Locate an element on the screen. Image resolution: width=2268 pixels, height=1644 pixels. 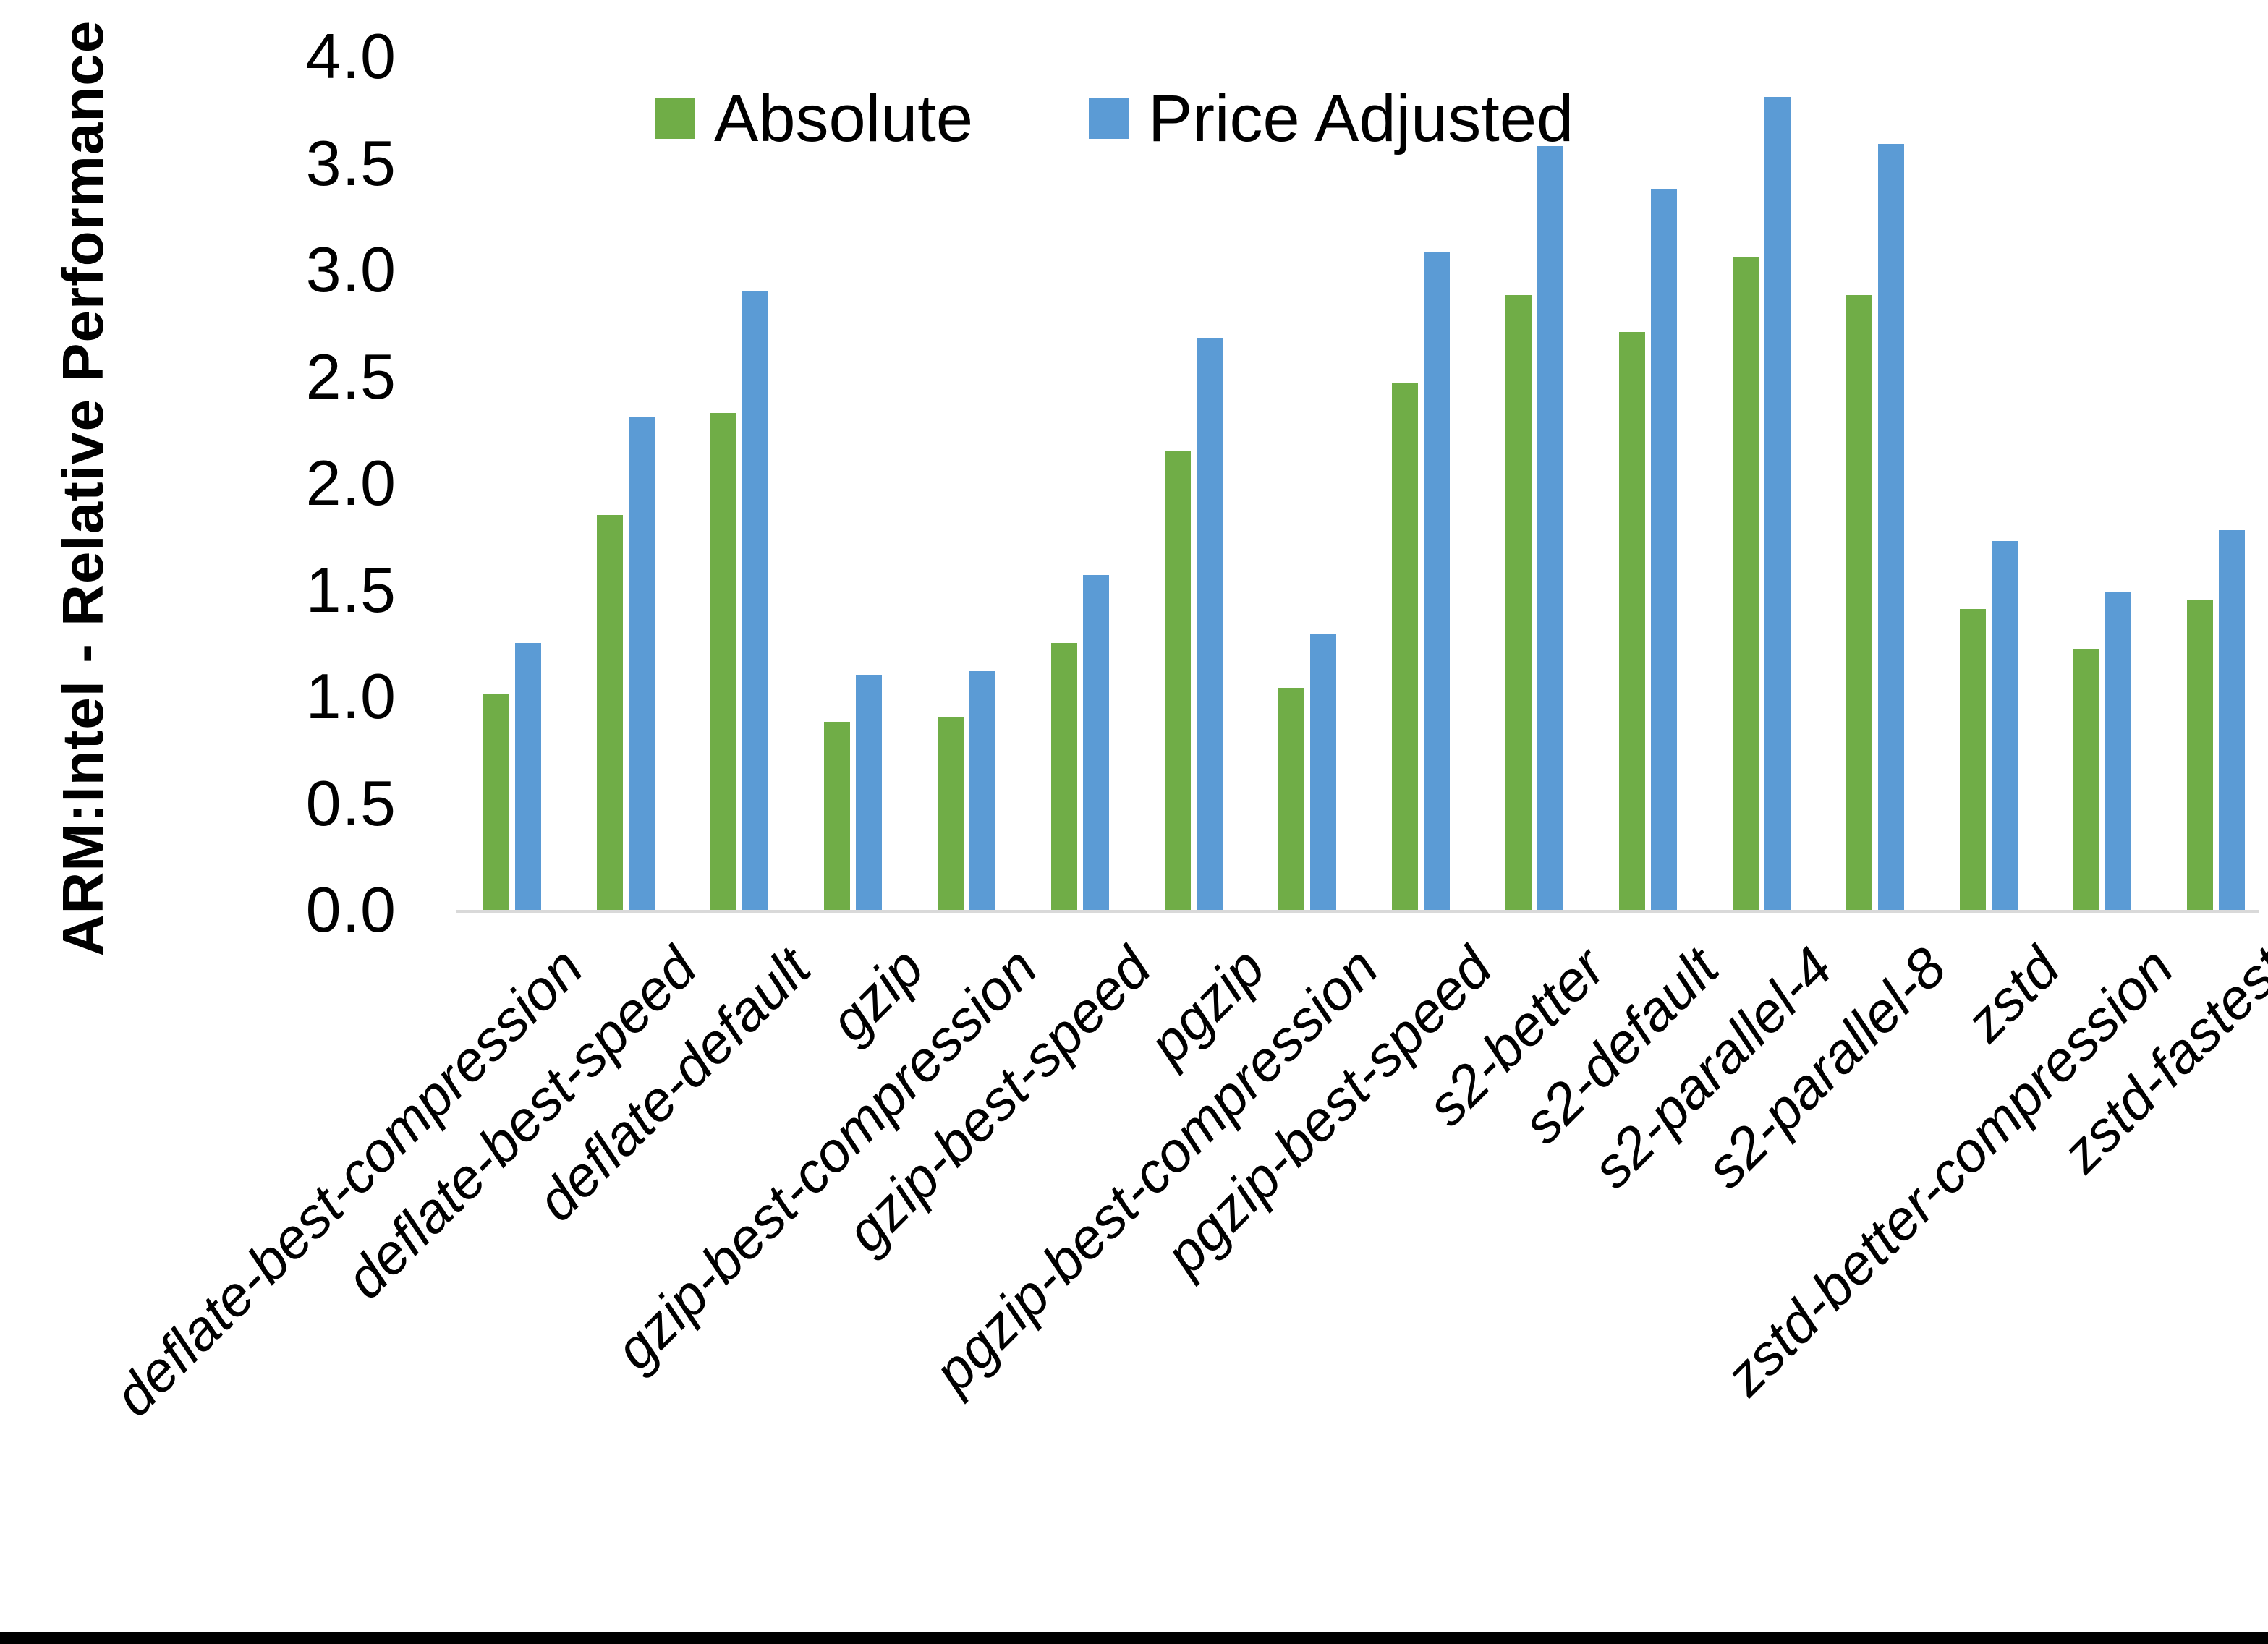
y-tick-label: 4.0 is located at coordinates (350, 56).